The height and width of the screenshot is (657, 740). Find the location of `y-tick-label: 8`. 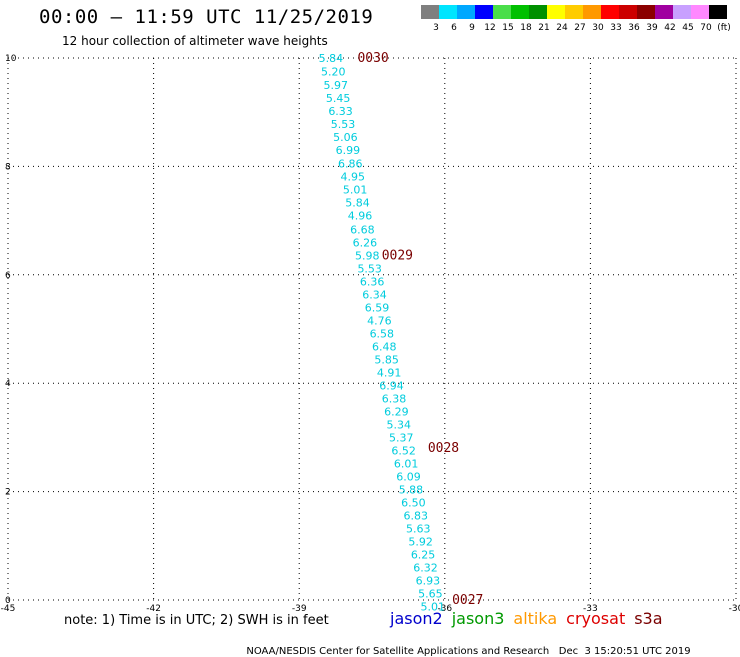

y-tick-label: 8 is located at coordinates (8, 167).